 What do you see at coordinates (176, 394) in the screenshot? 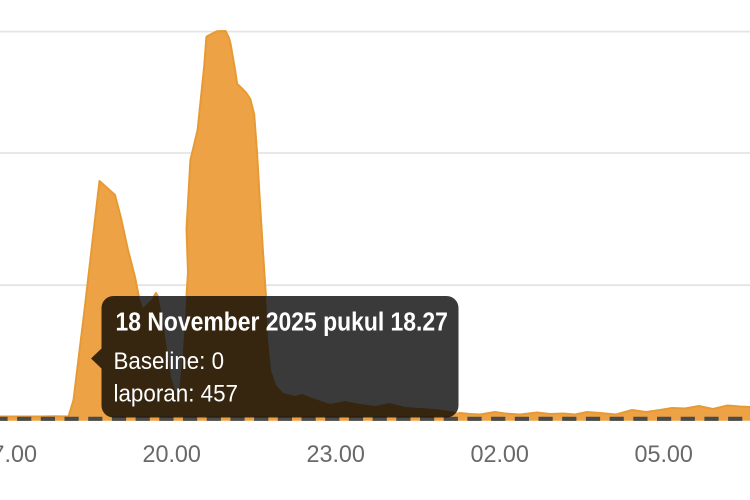
I see `svg-text: laporan: 457` at bounding box center [176, 394].